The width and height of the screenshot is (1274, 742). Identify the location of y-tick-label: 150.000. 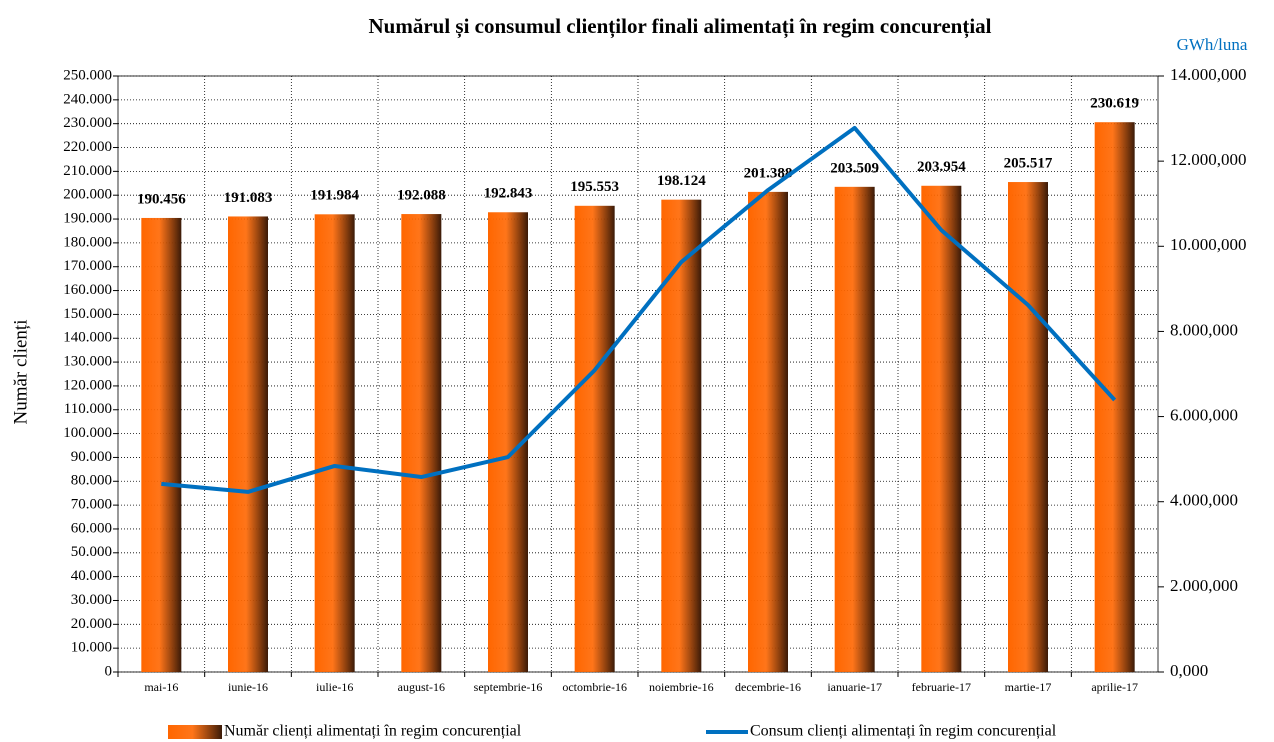
(87, 314).